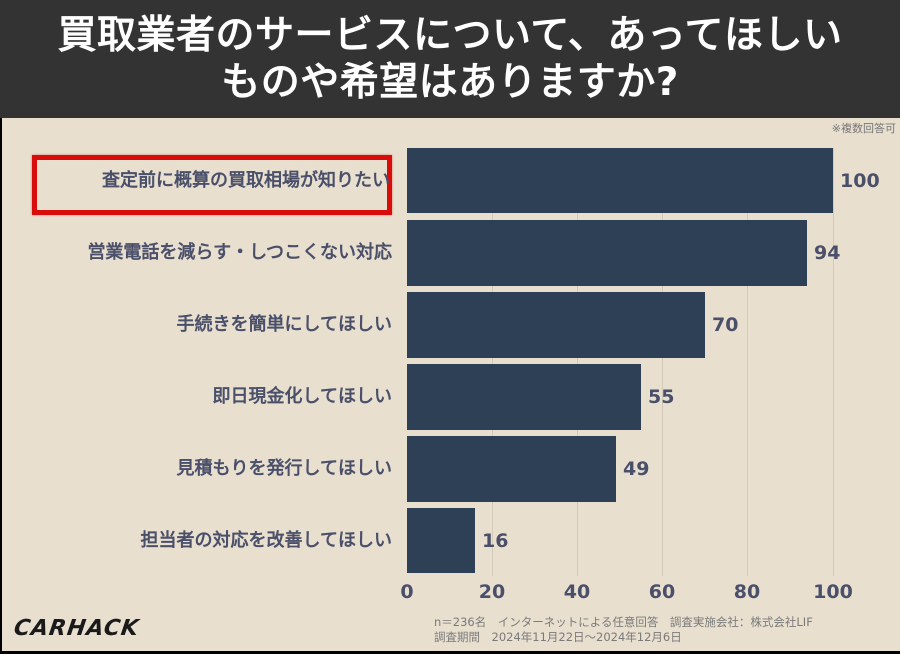  Describe the element at coordinates (76, 628) in the screenshot. I see `carhack-logo: CARHACK` at that location.